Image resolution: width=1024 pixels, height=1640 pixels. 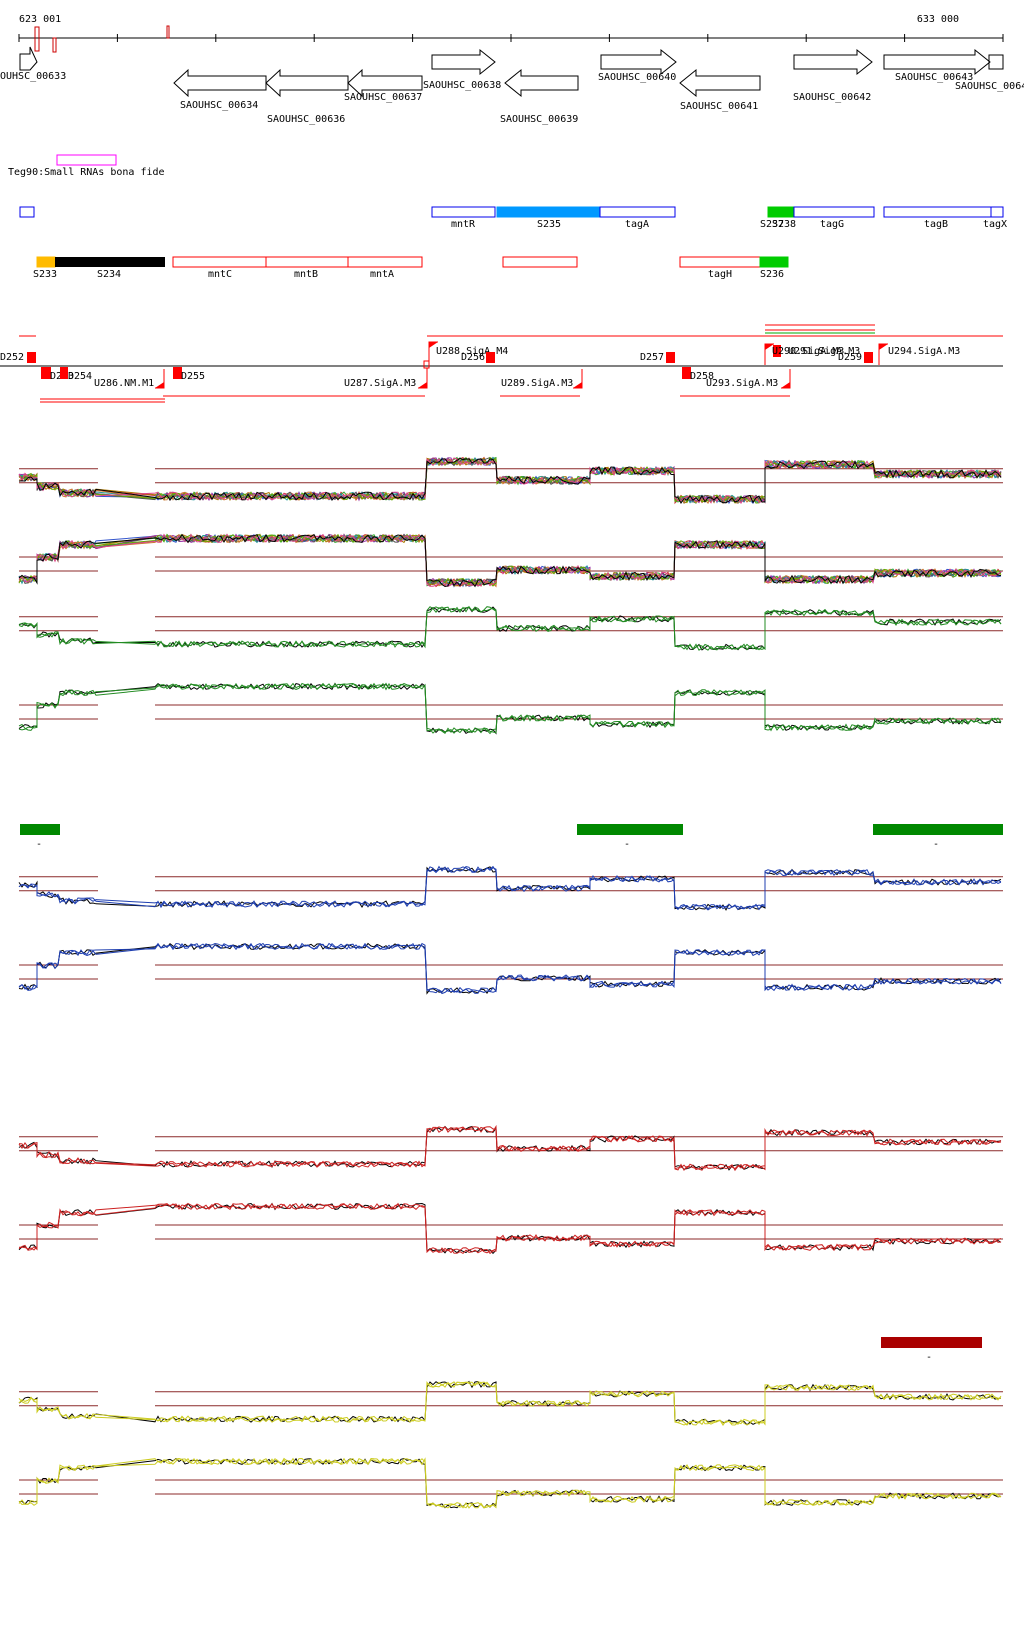 What do you see at coordinates (742, 383) in the screenshot?
I see `segment-label: U293.SigA.M3` at bounding box center [742, 383].